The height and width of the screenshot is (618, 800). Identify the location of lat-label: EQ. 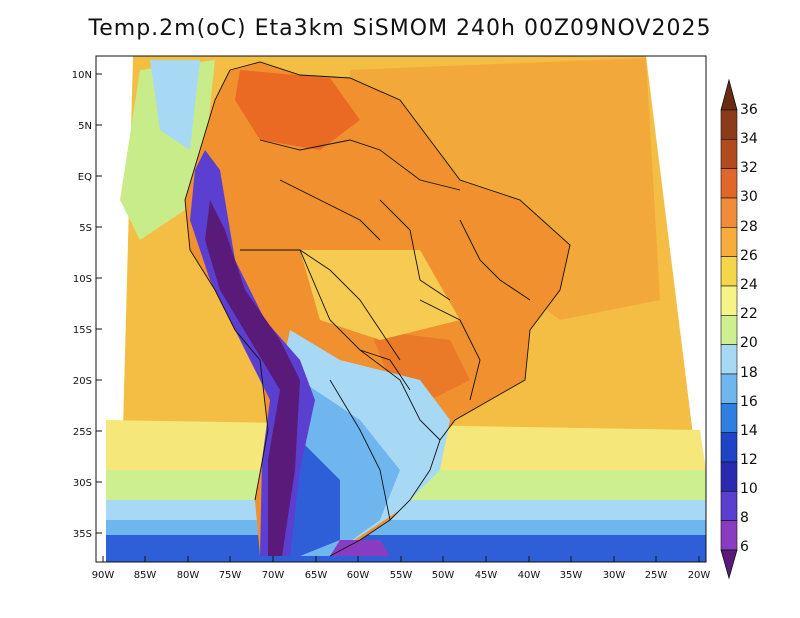
(85, 177).